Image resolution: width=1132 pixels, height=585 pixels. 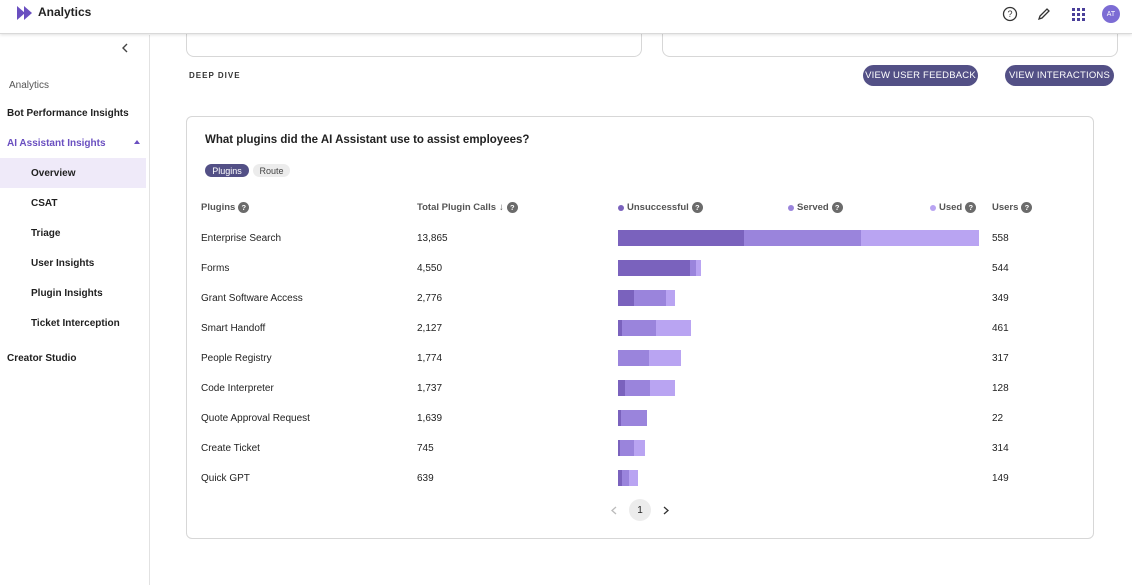 I want to click on table-row: People Registry 1,774 317, so click(x=640, y=358).